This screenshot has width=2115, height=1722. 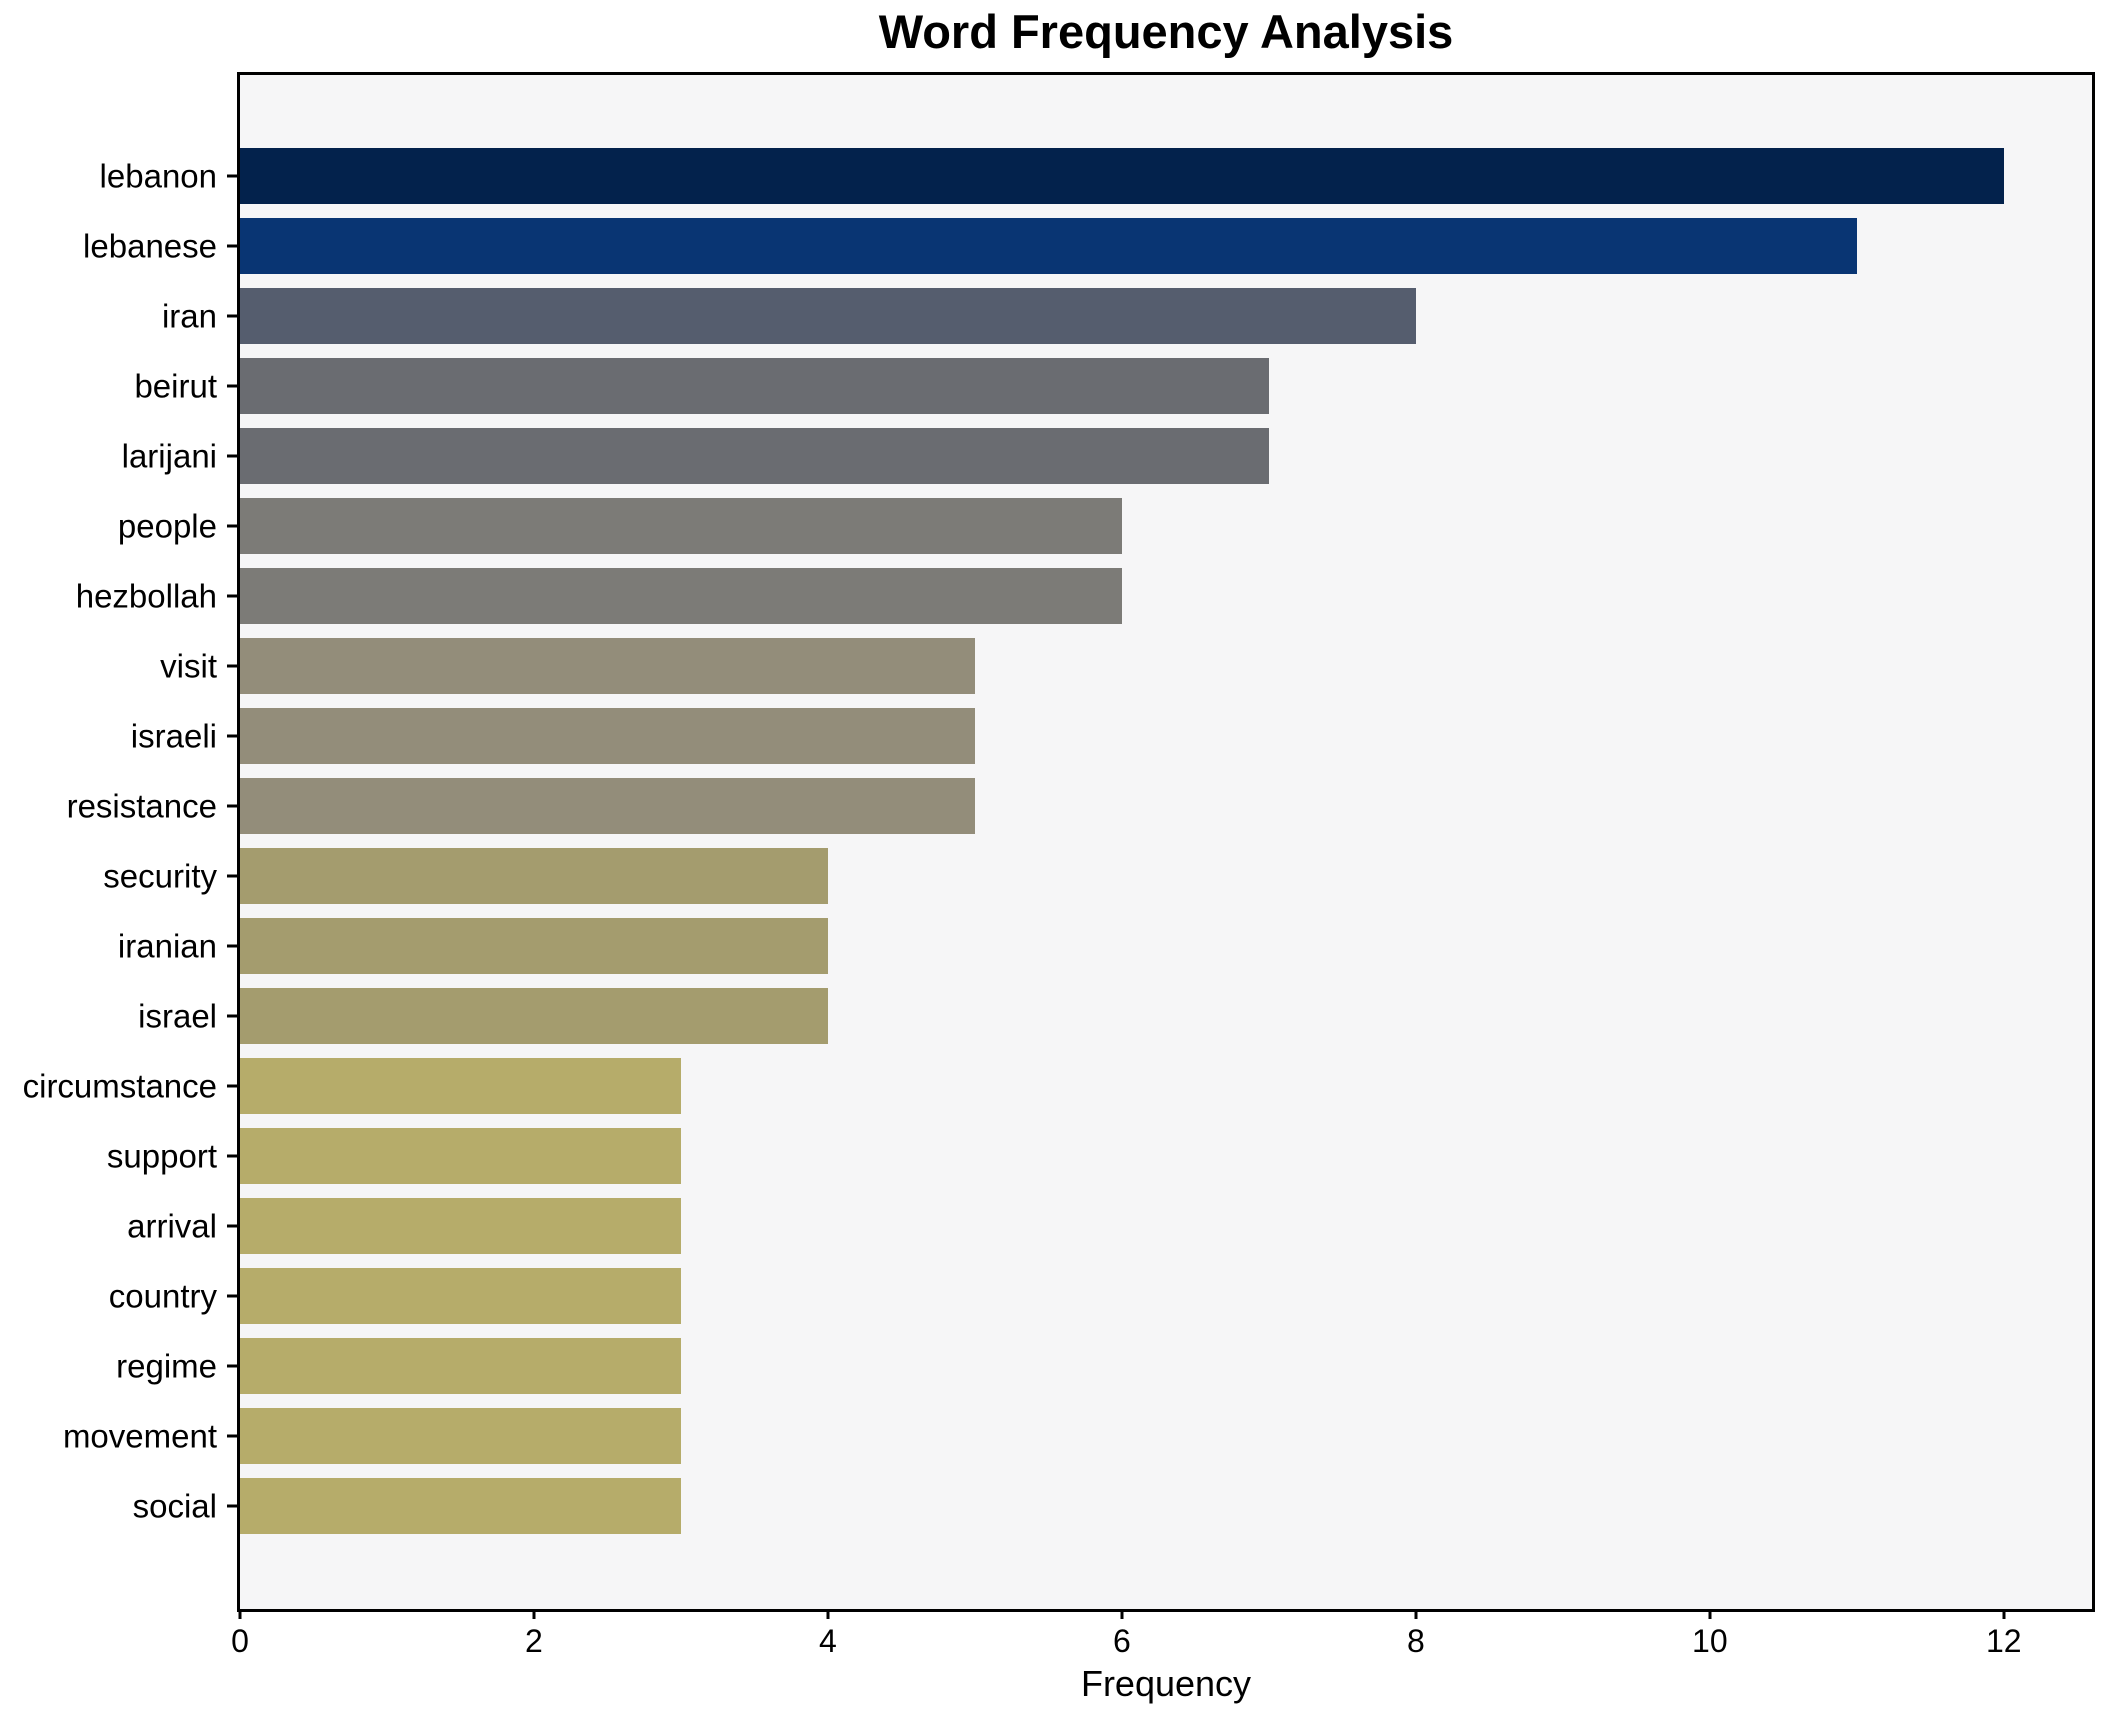 I want to click on bar-lebanon, so click(x=1122, y=176).